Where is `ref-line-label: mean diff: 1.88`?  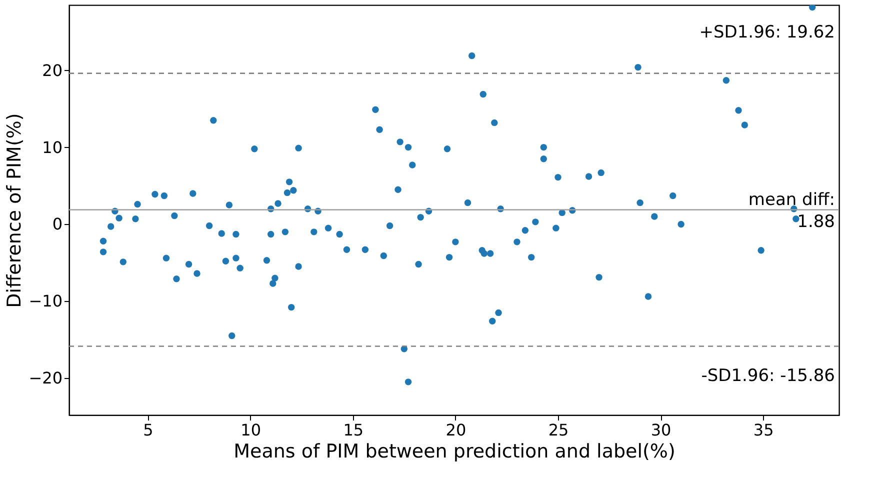
ref-line-label: mean diff: 1.88 is located at coordinates (791, 211).